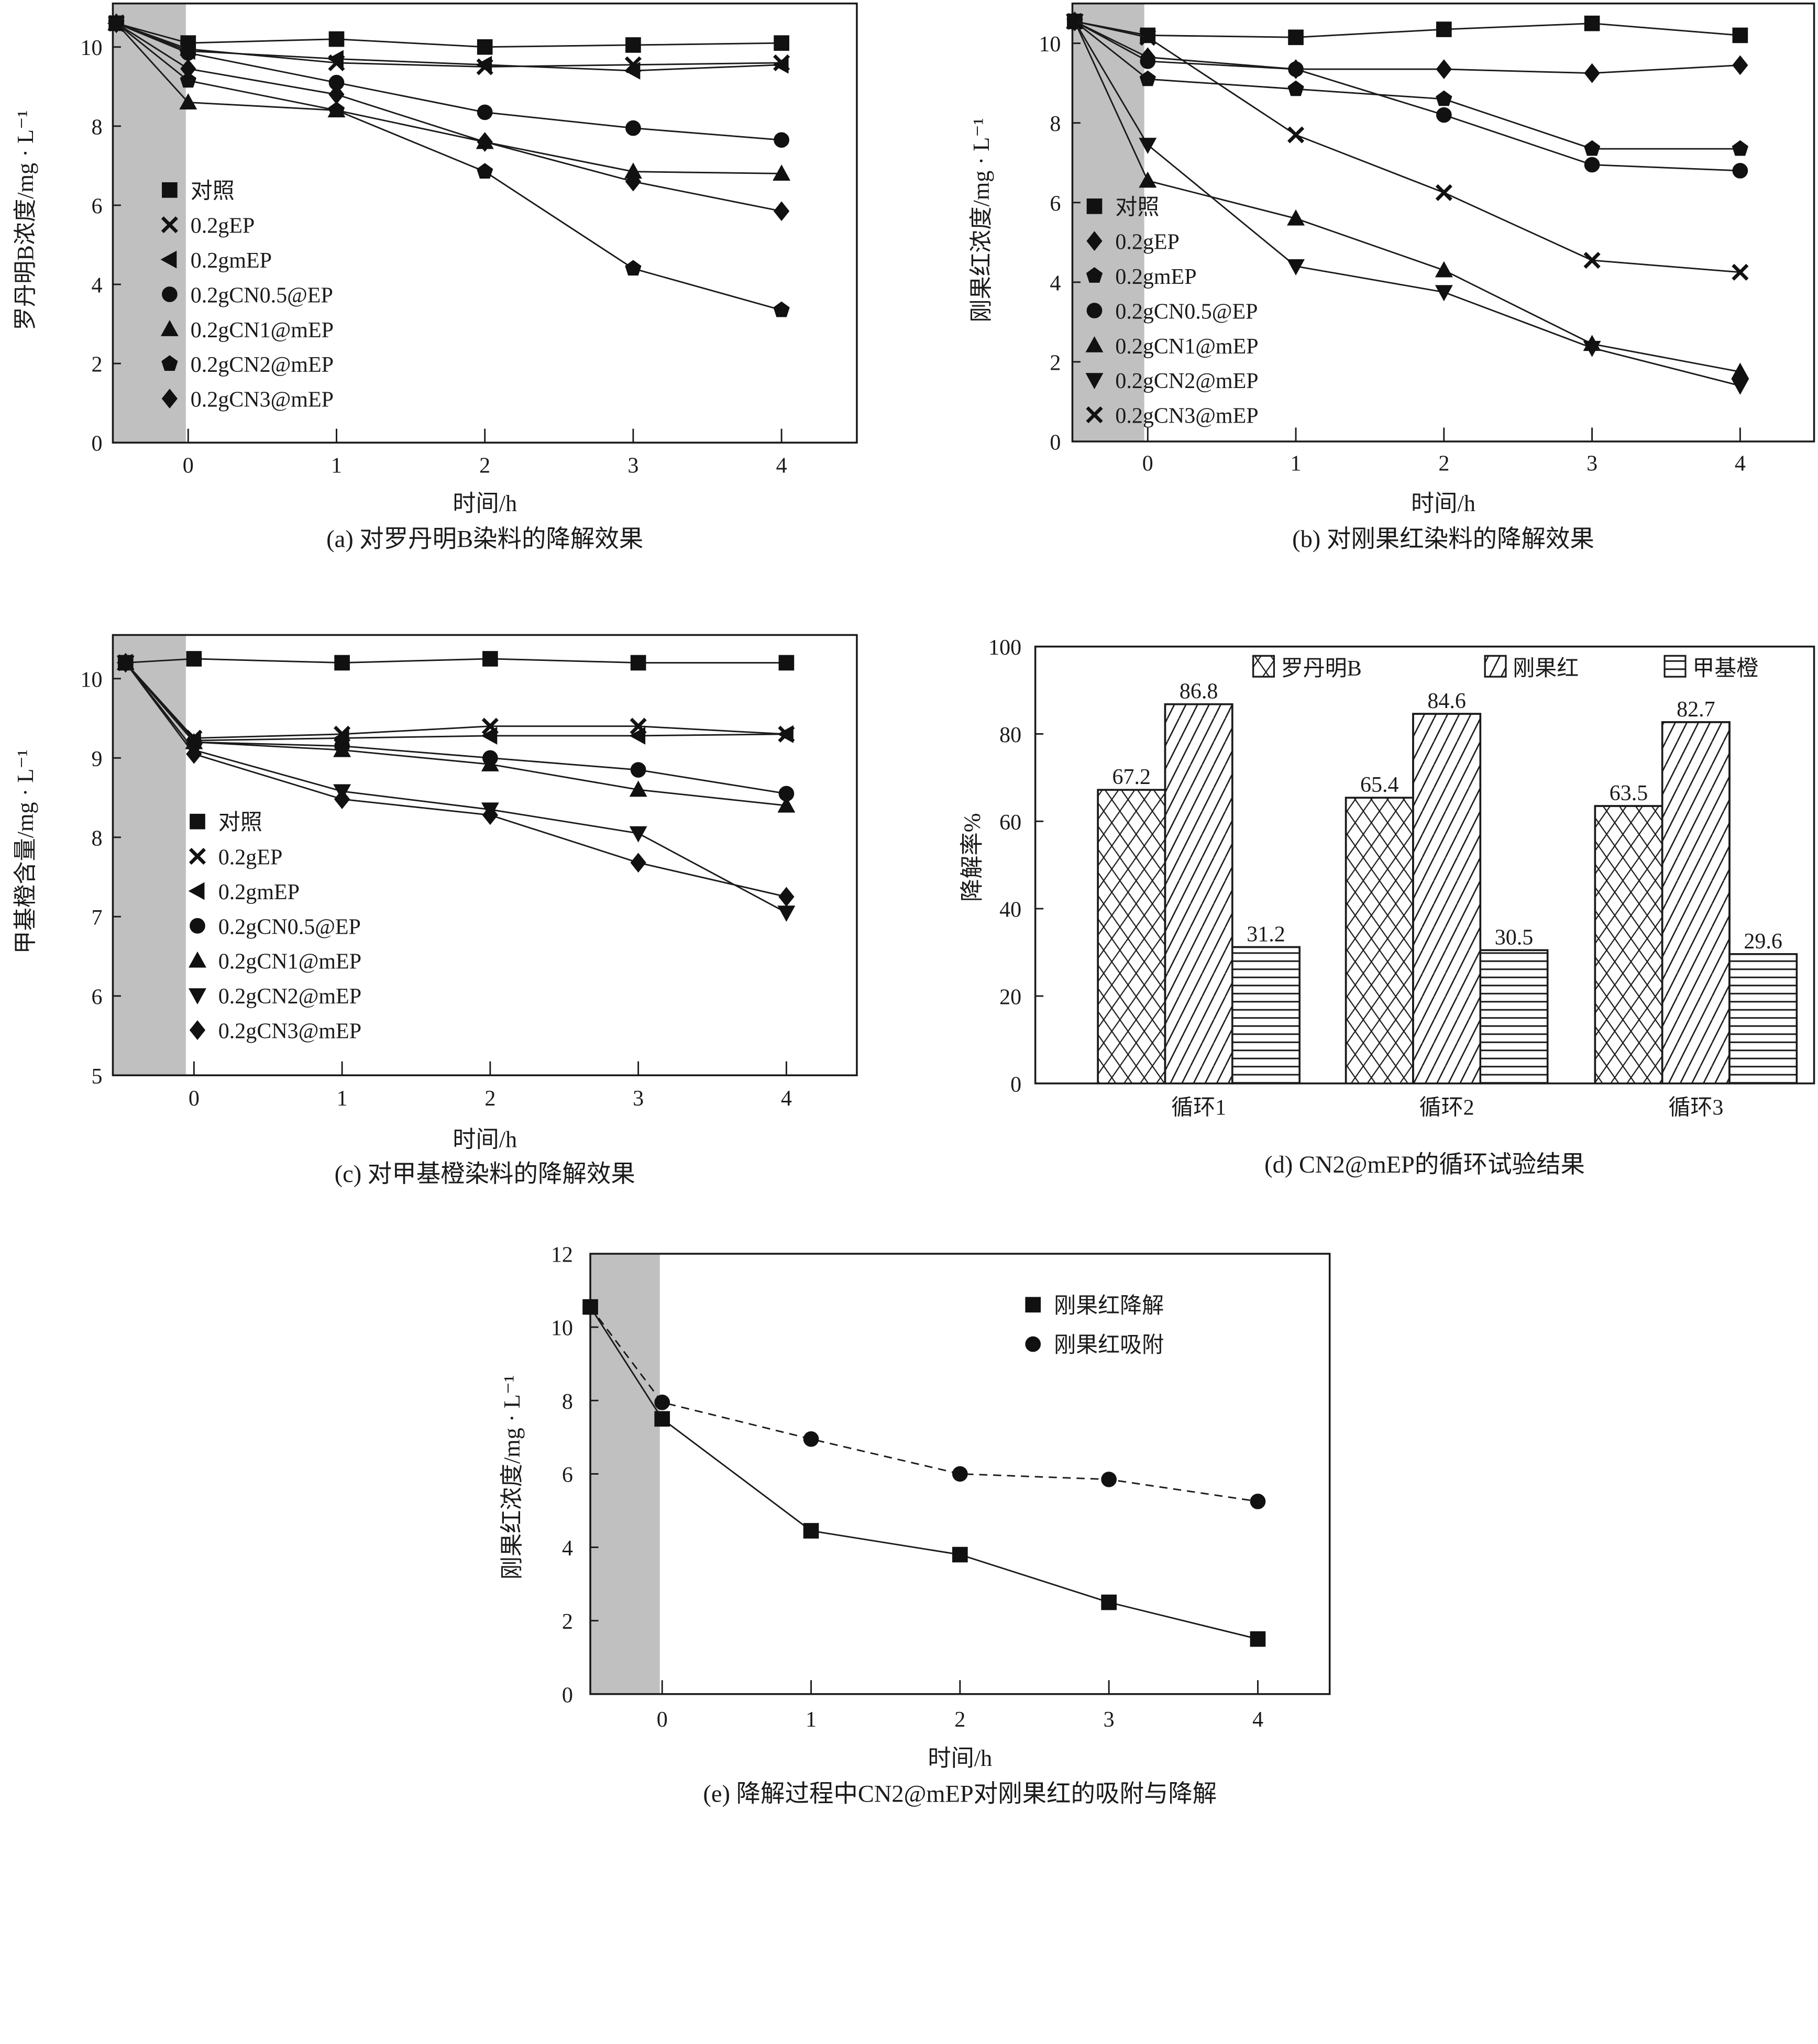 This screenshot has height=2044, width=1818. I want to click on legend-item: 0.2gCN3@mEP, so click(1173, 416).